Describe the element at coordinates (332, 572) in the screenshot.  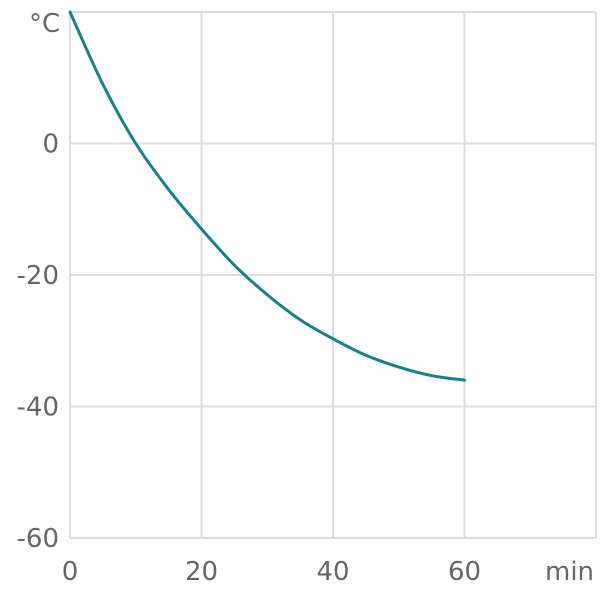
I see `x-tick-label: 40` at that location.